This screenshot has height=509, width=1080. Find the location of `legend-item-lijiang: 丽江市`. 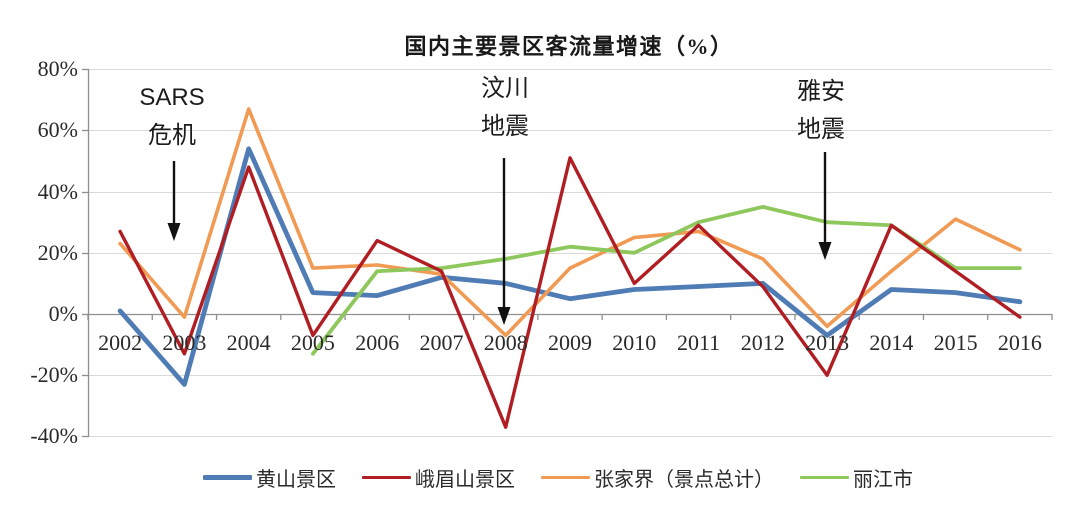

legend-item-lijiang: 丽江市 is located at coordinates (856, 477).